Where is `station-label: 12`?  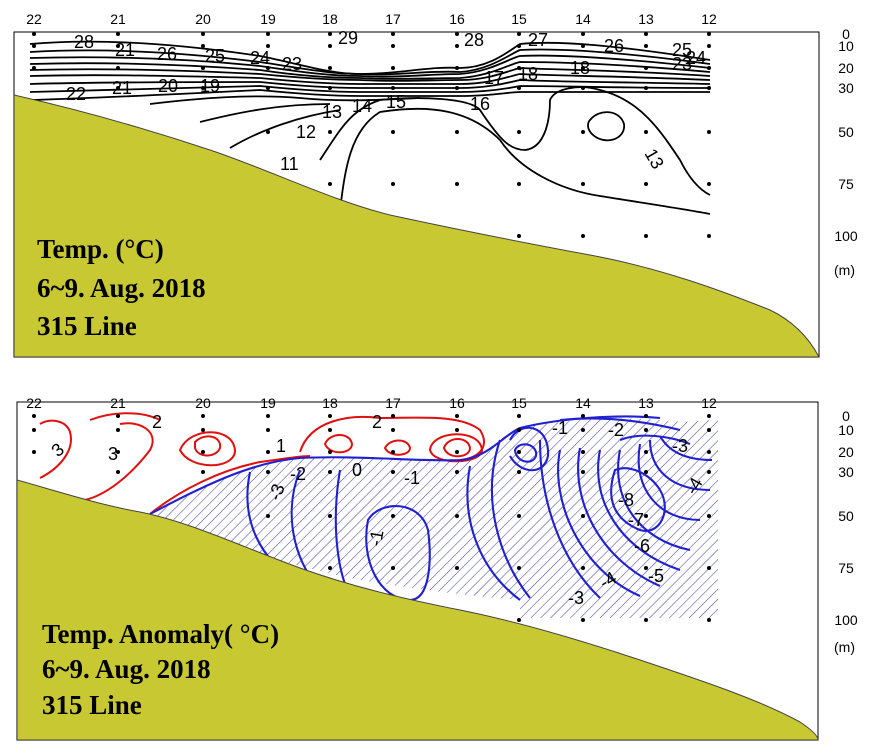 station-label: 12 is located at coordinates (709, 19).